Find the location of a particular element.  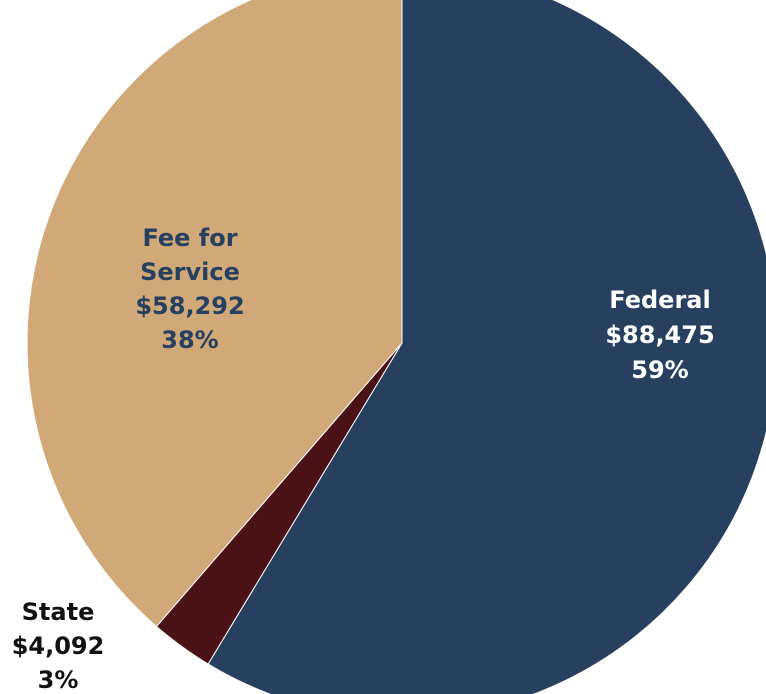

label-fee-value: $58,292 is located at coordinates (189, 306).